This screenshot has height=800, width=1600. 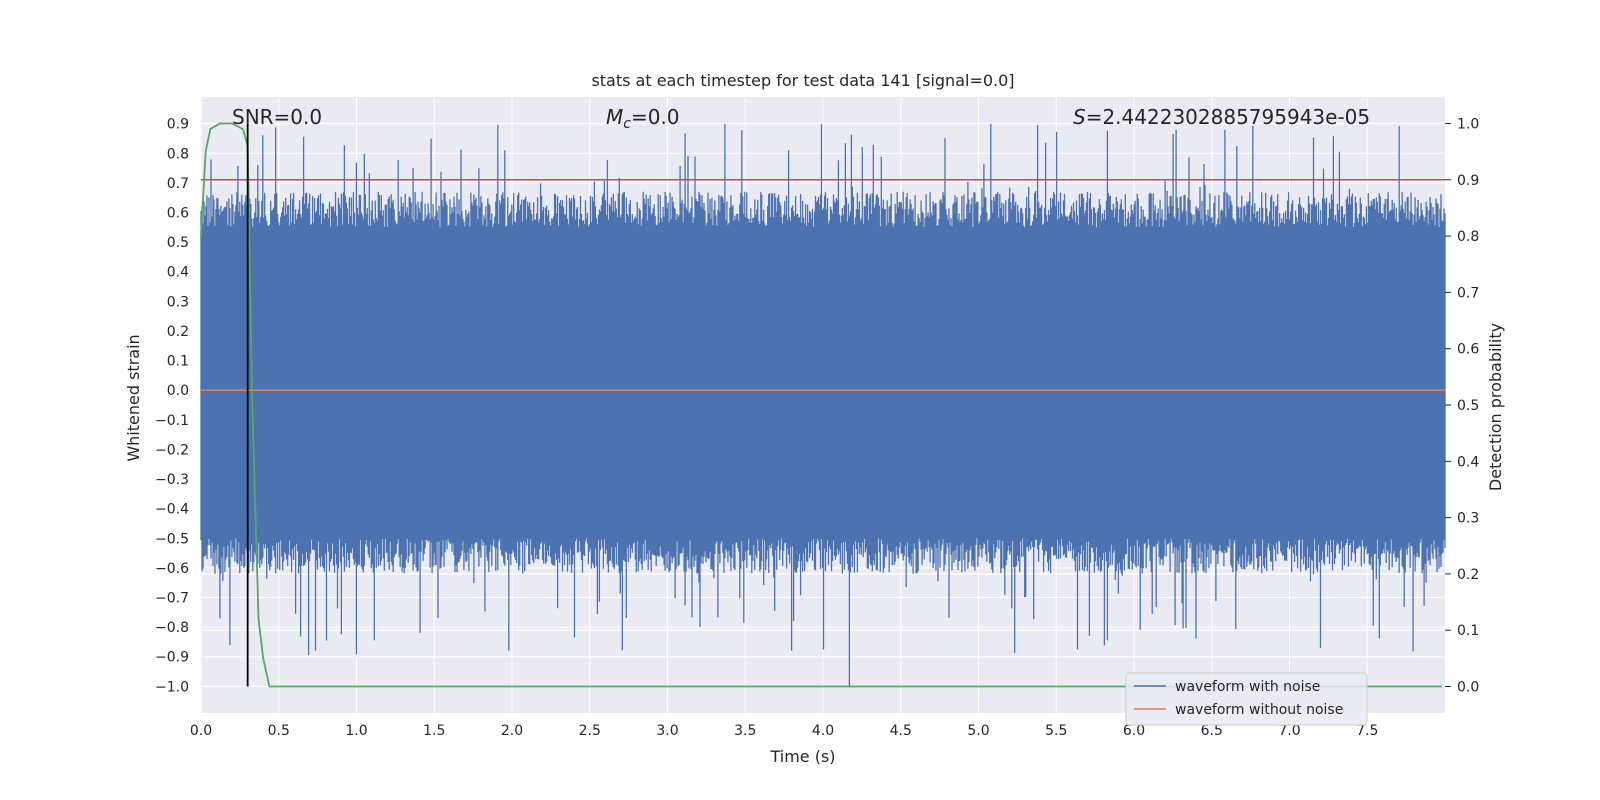 I want to click on chirp-mass-symbol: M, so click(x=614, y=117).